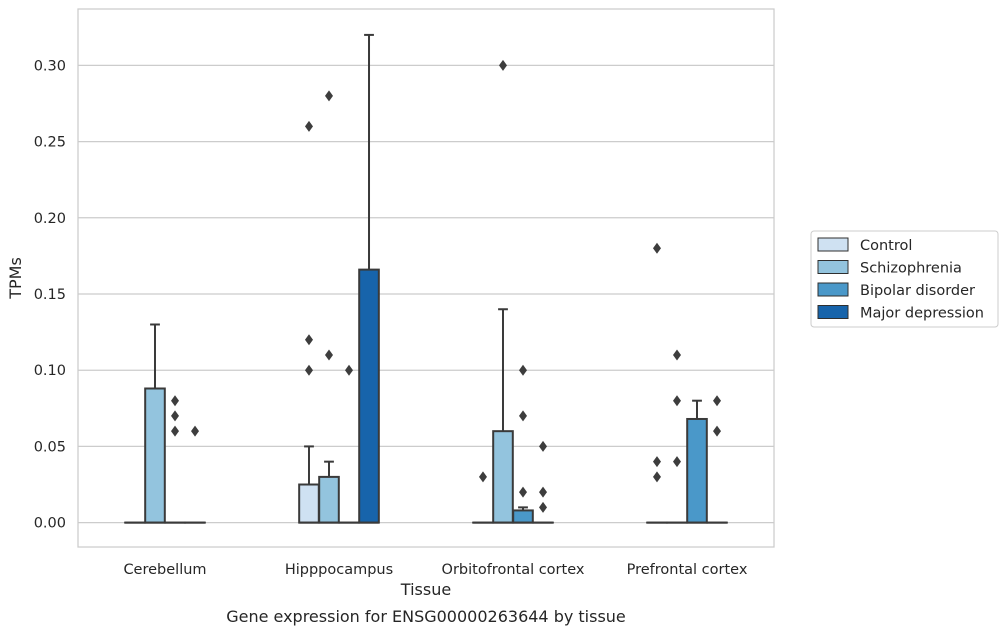 This screenshot has width=1007, height=634. What do you see at coordinates (50, 524) in the screenshot?
I see `y-tick-label: 0.00` at bounding box center [50, 524].